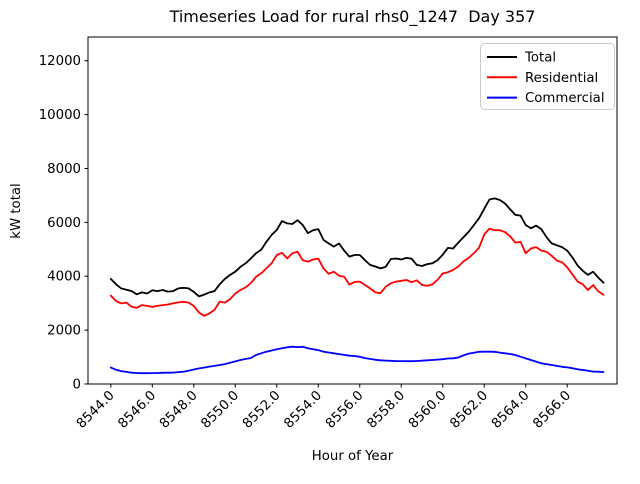  I want to click on residential-line, so click(357, 272).